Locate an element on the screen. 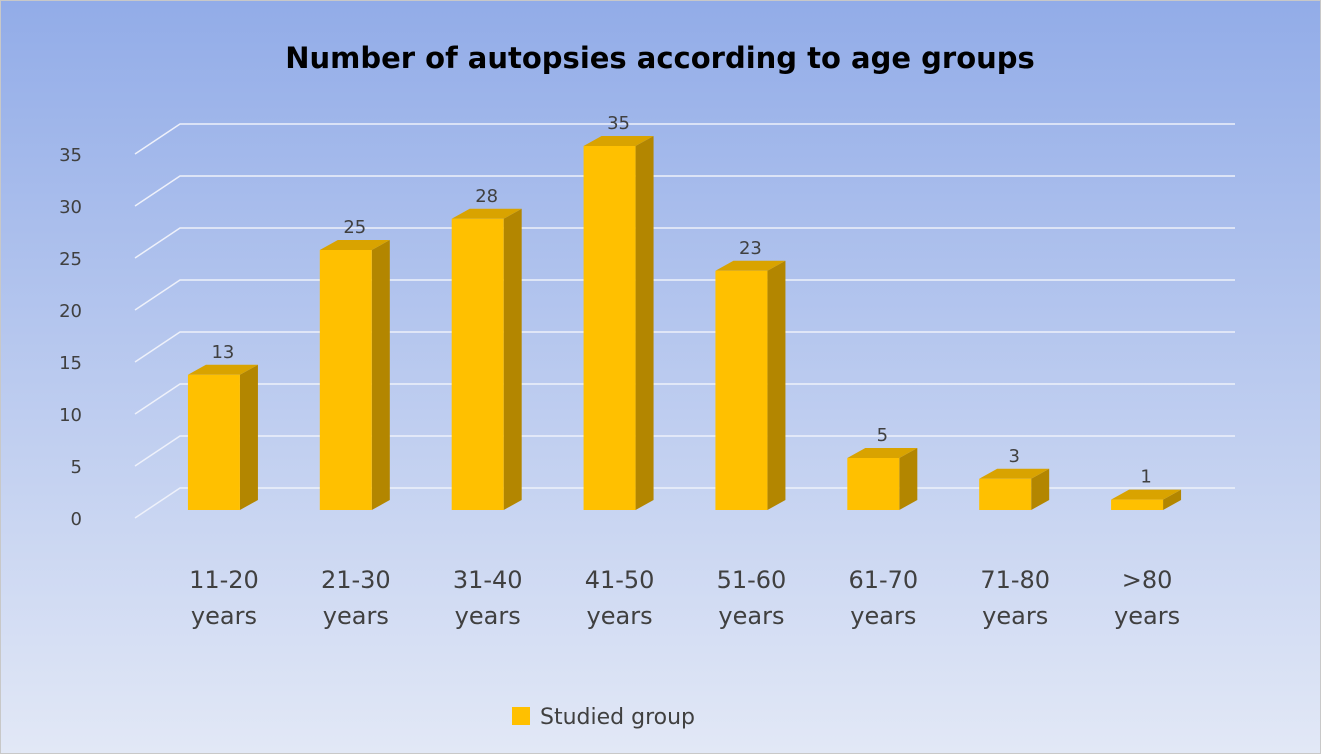 The image size is (1321, 754). data-label: 1 is located at coordinates (1145, 477).